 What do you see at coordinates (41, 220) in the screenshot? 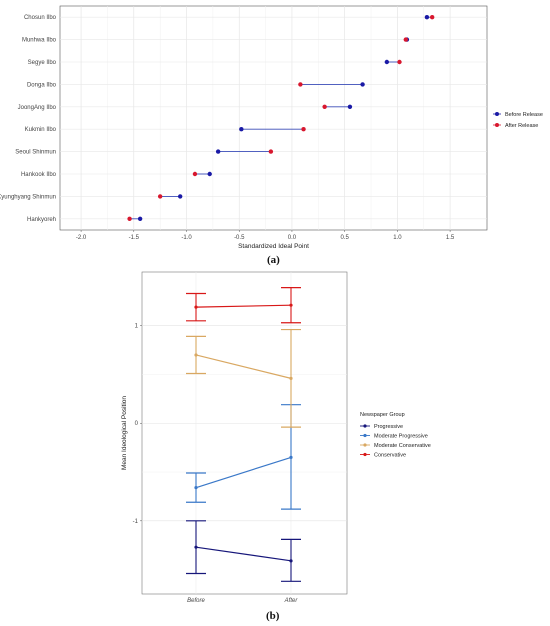
I see `y-tick-label: Hankyoreh` at bounding box center [41, 220].